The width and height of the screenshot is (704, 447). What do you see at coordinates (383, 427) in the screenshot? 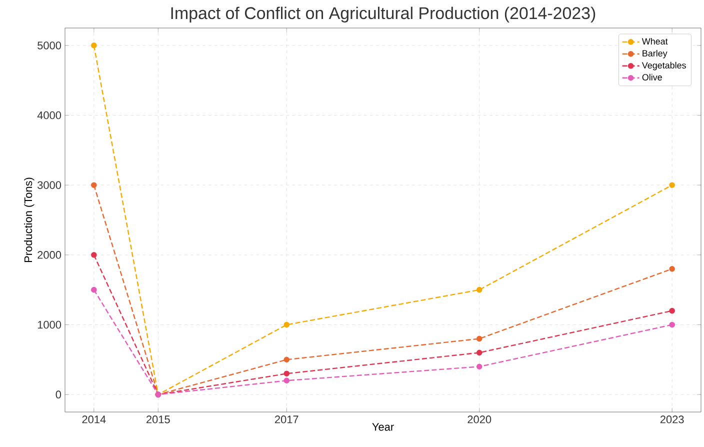
I see `x-axis-title: Year` at bounding box center [383, 427].